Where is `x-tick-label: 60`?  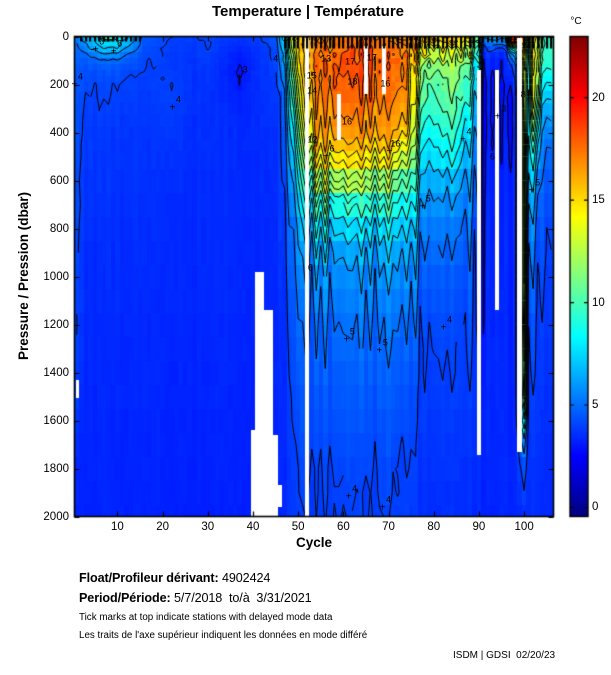 x-tick-label: 60 is located at coordinates (343, 527).